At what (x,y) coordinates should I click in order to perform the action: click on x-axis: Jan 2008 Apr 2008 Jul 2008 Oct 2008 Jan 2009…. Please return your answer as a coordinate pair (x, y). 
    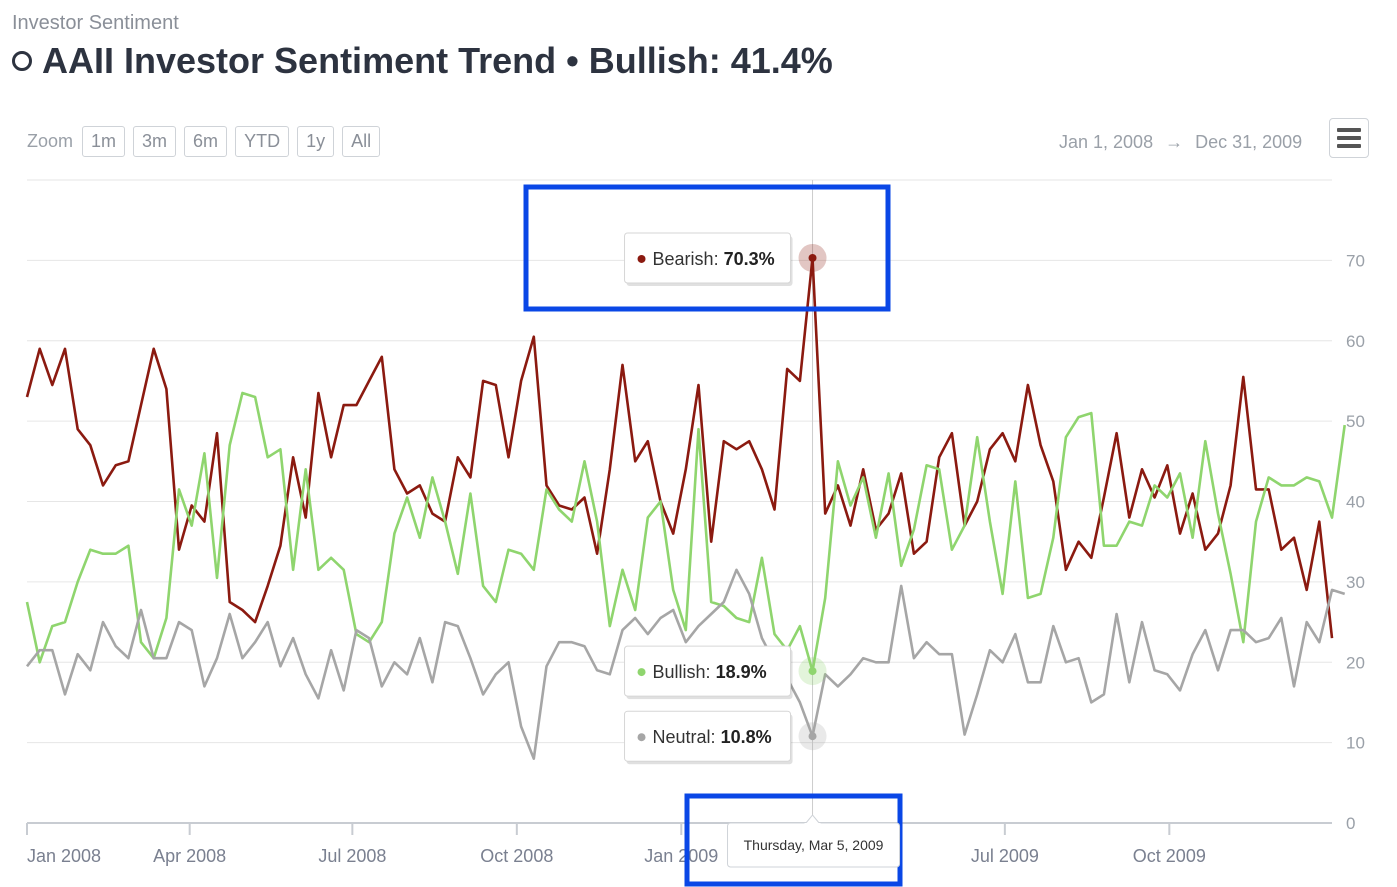
    Looking at the image, I should click on (679, 844).